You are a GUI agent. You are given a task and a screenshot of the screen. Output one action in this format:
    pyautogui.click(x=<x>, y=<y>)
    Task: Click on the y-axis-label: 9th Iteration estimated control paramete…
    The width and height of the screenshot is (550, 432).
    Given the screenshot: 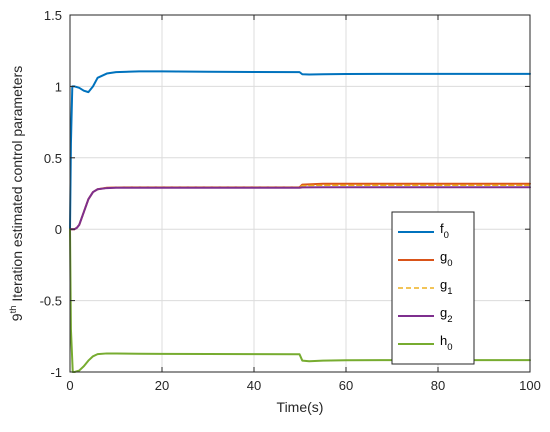 What is the action you would take?
    pyautogui.click(x=16, y=193)
    